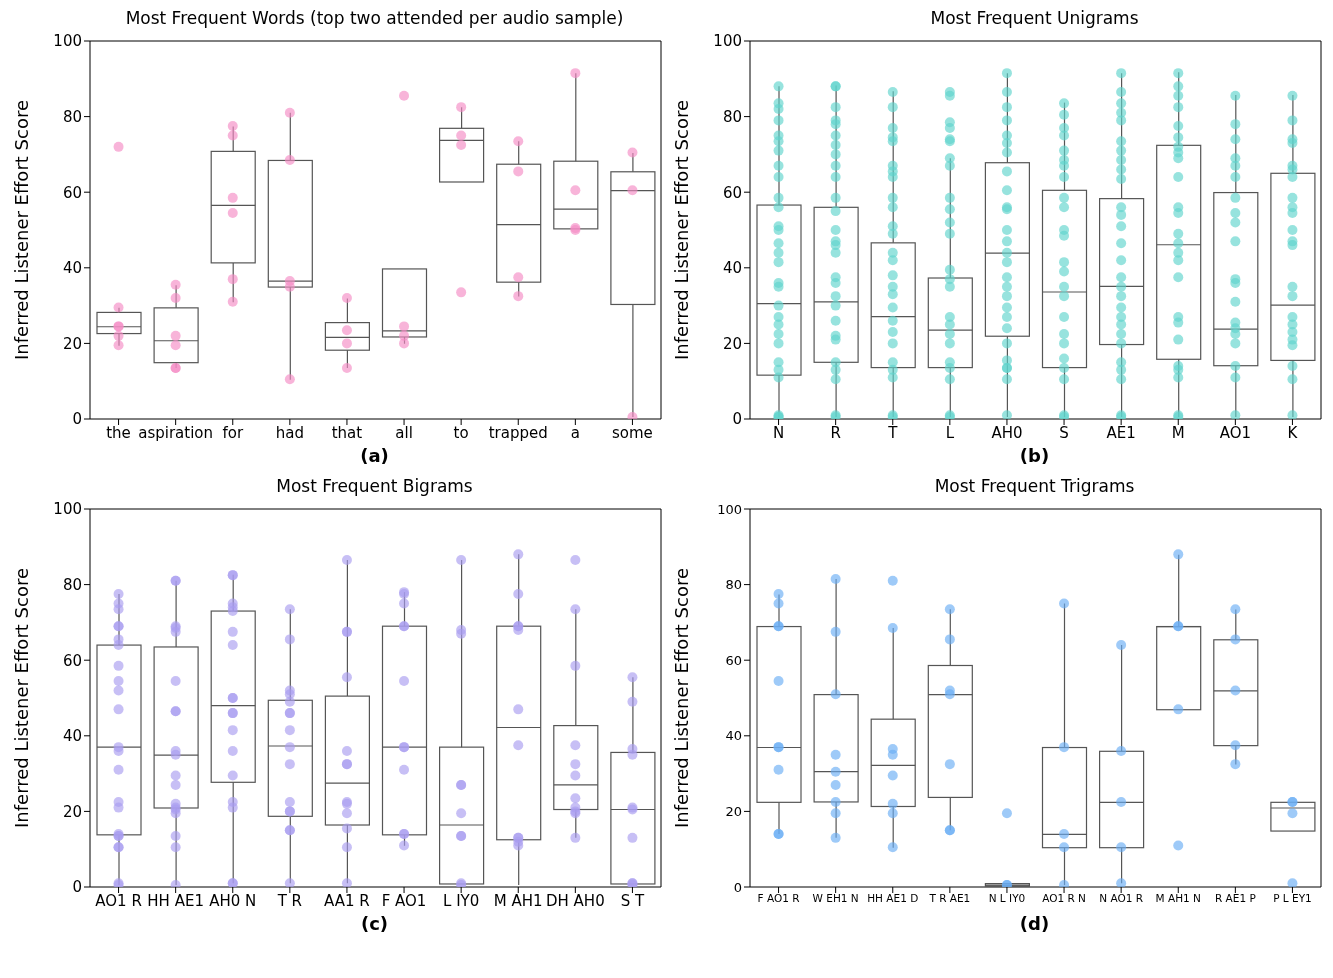 The height and width of the screenshot is (978, 1333). I want to click on x-tick-label: that, so click(347, 432).